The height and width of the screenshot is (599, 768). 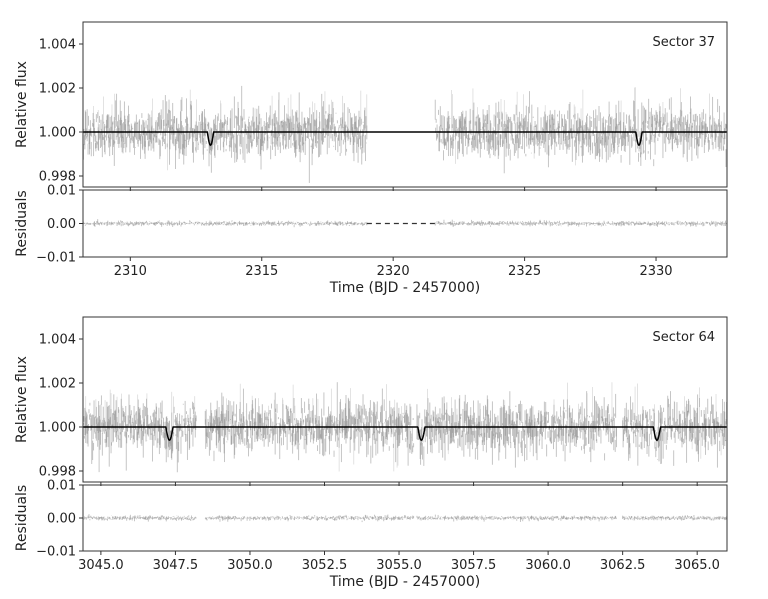 What do you see at coordinates (548, 565) in the screenshot?
I see `x-tick-label: 3060.0` at bounding box center [548, 565].